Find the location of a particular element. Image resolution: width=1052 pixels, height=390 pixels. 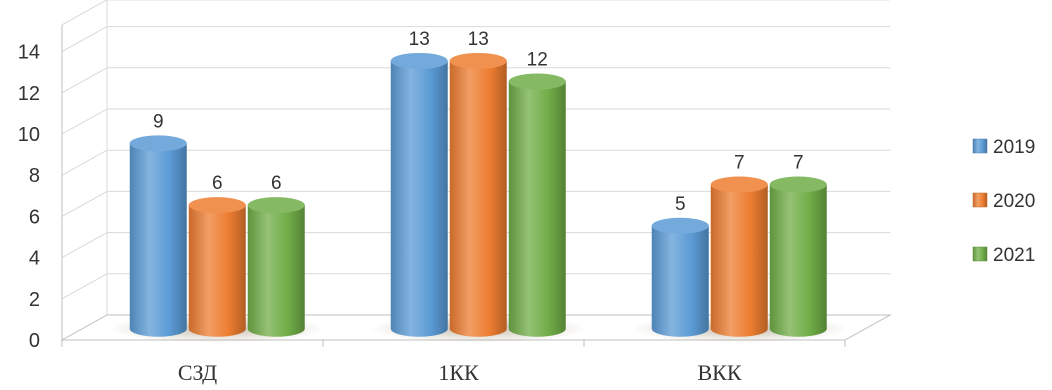

data-label: 9 is located at coordinates (158, 121).